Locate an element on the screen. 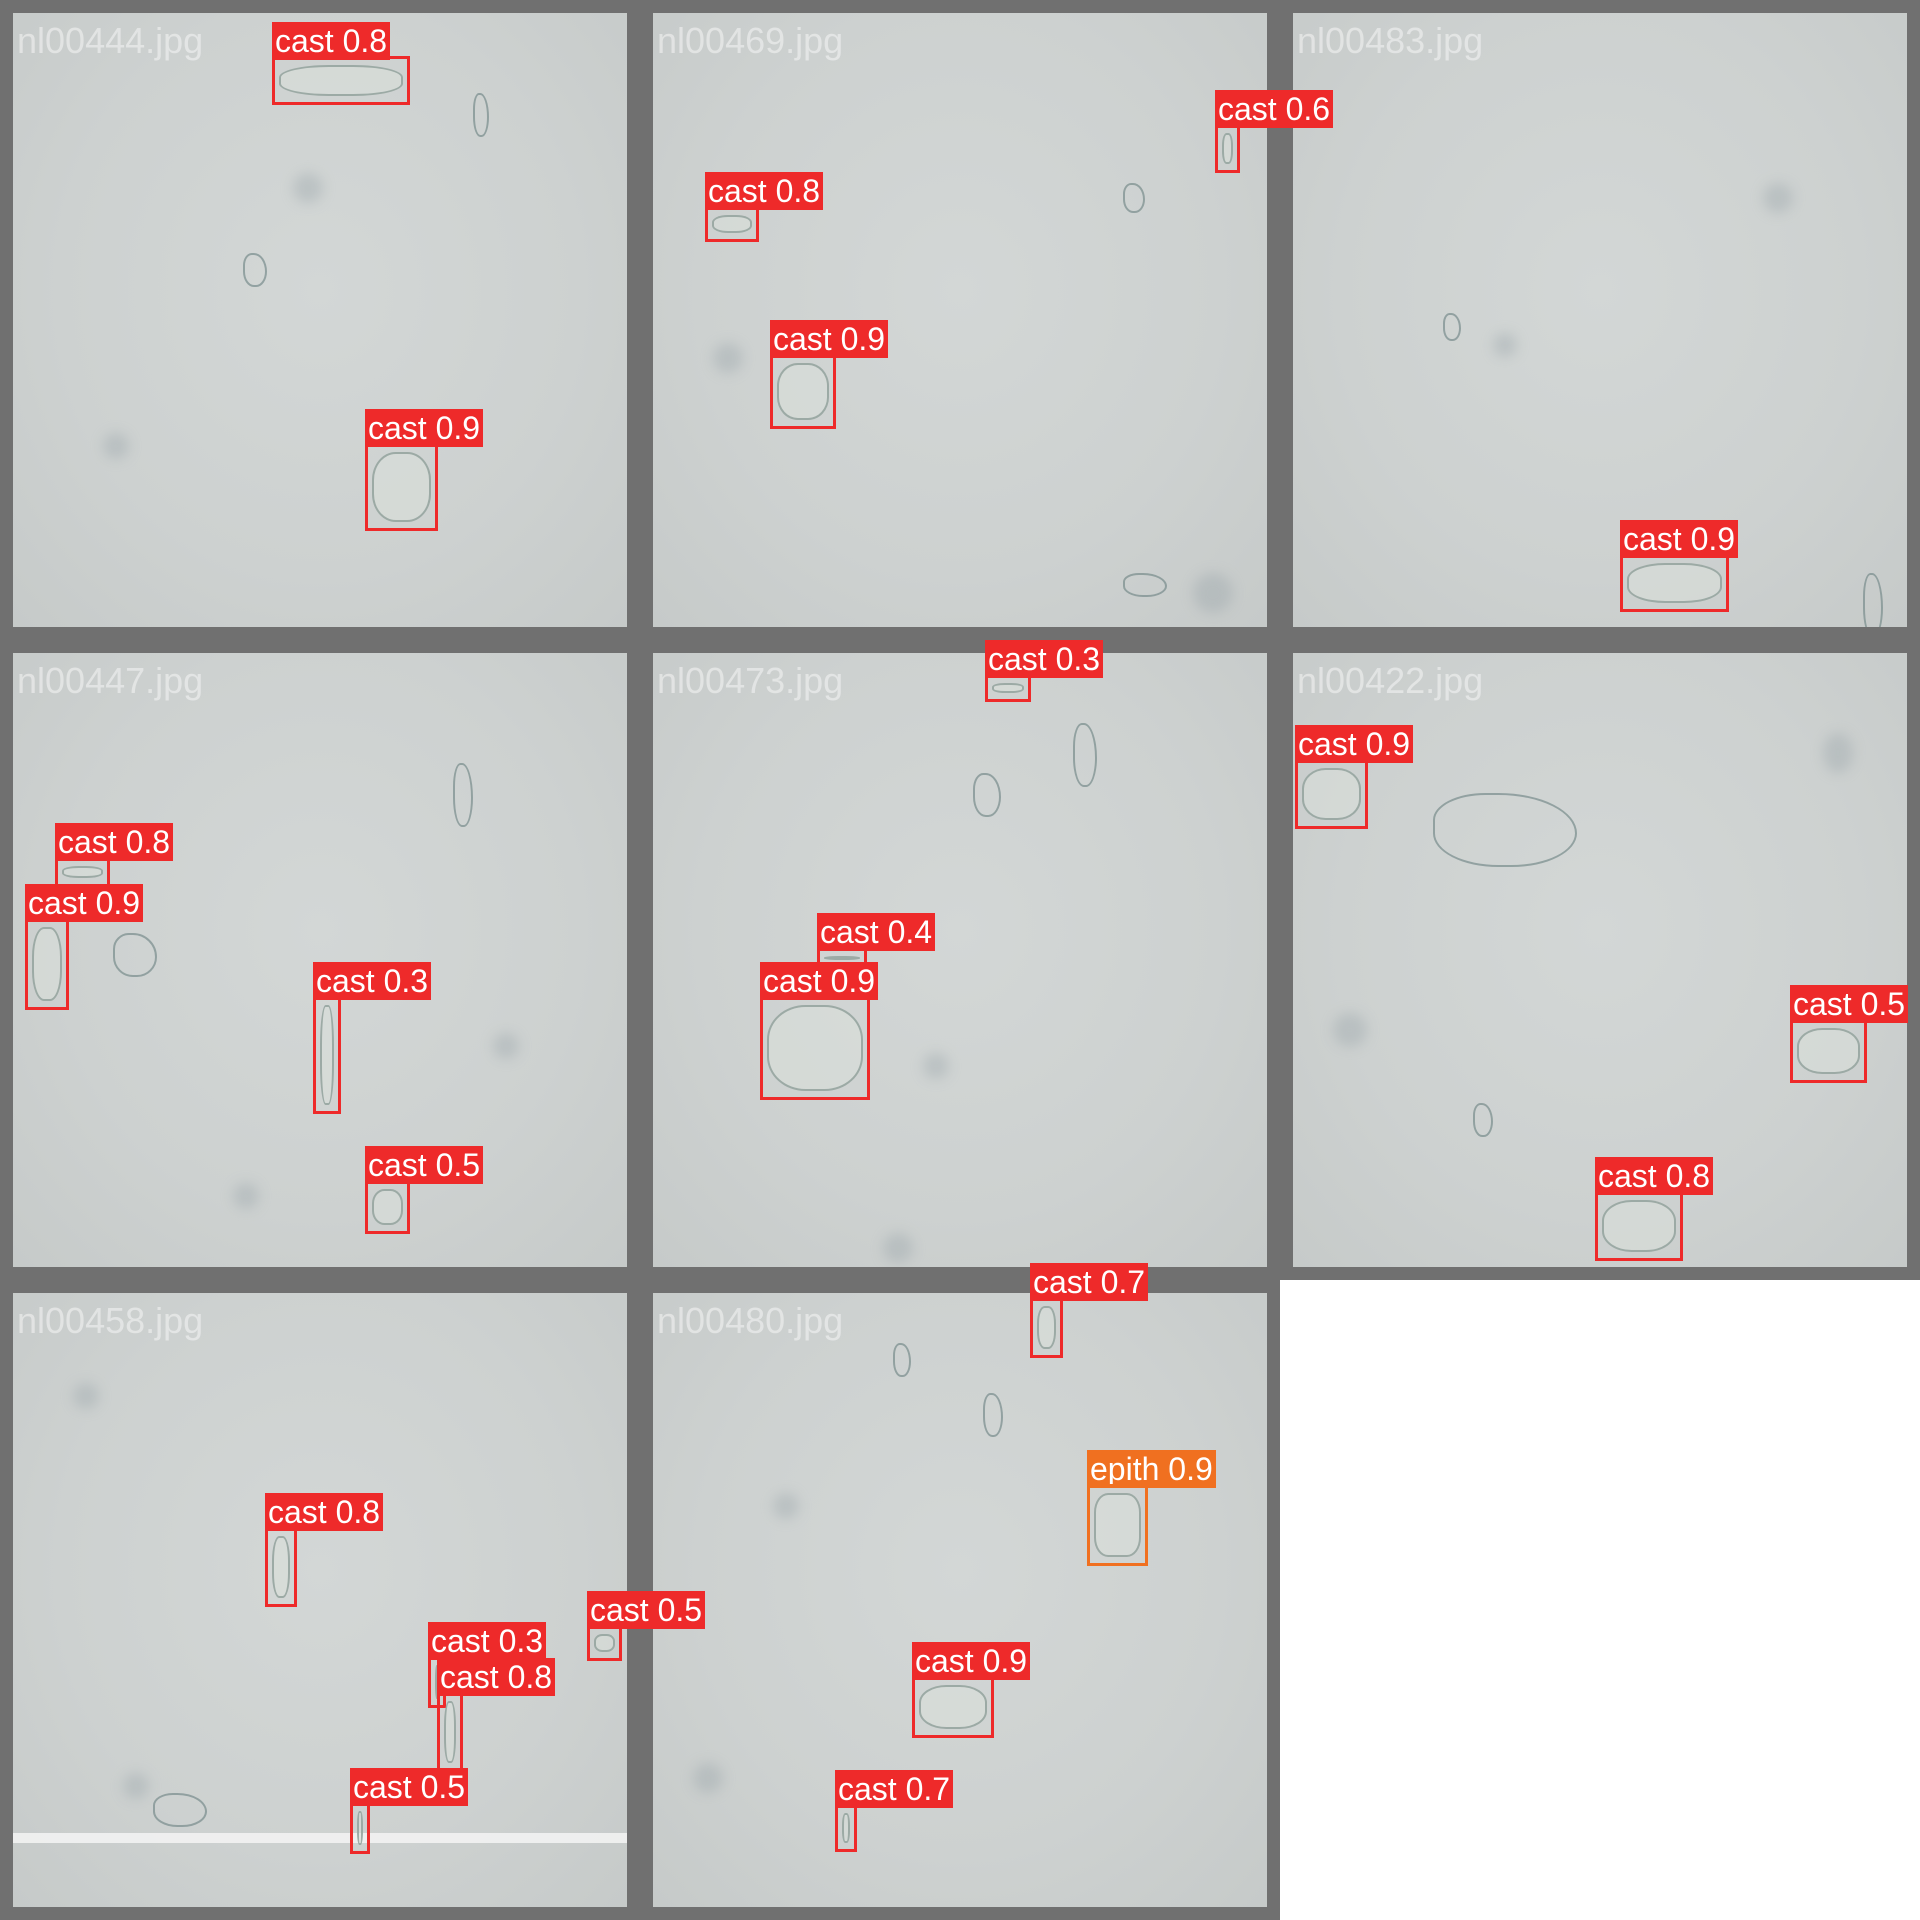  empty-grid-cell is located at coordinates (1600, 1600).